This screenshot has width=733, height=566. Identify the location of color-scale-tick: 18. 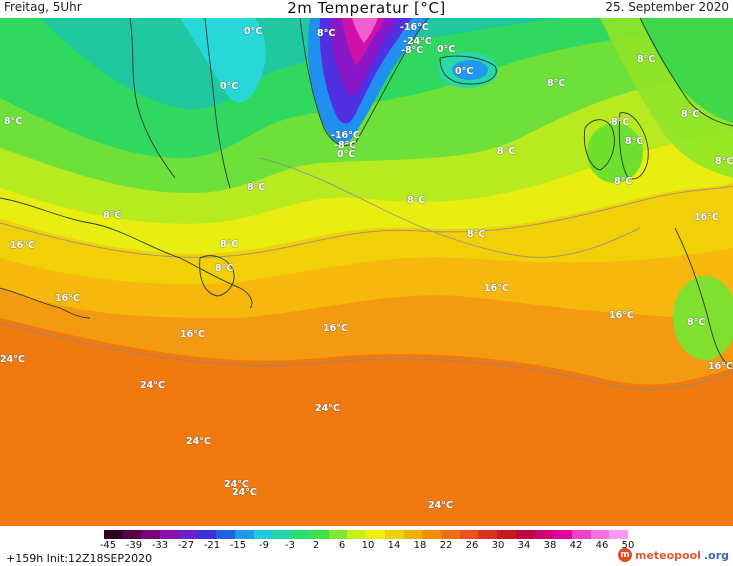
(420, 545).